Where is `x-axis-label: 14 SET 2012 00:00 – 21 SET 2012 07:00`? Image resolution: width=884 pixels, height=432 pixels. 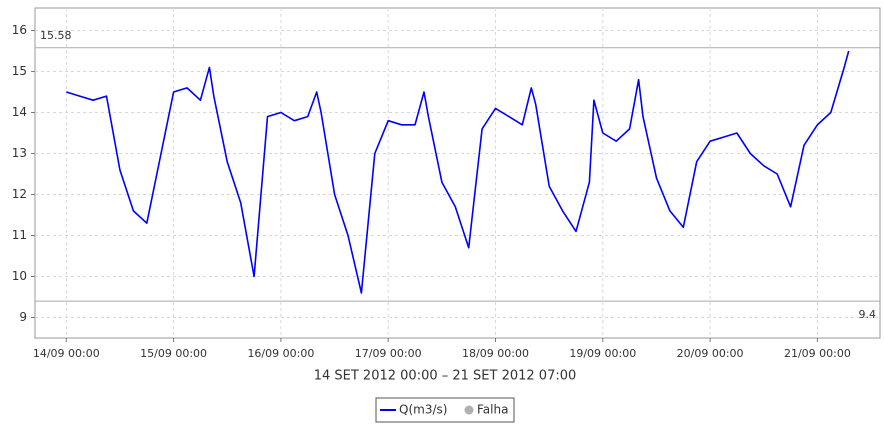
x-axis-label: 14 SET 2012 00:00 – 21 SET 2012 07:00 is located at coordinates (445, 376).